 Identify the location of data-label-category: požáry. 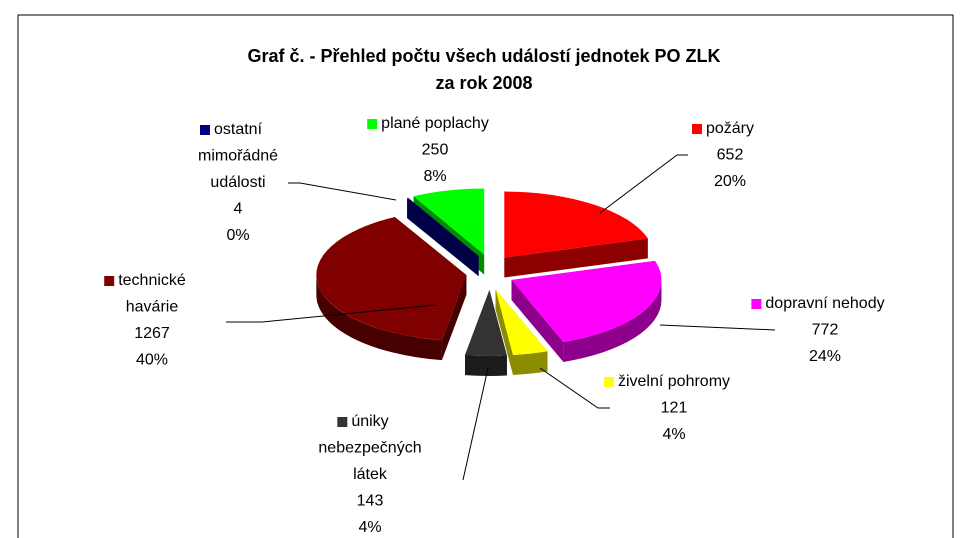
(730, 128).